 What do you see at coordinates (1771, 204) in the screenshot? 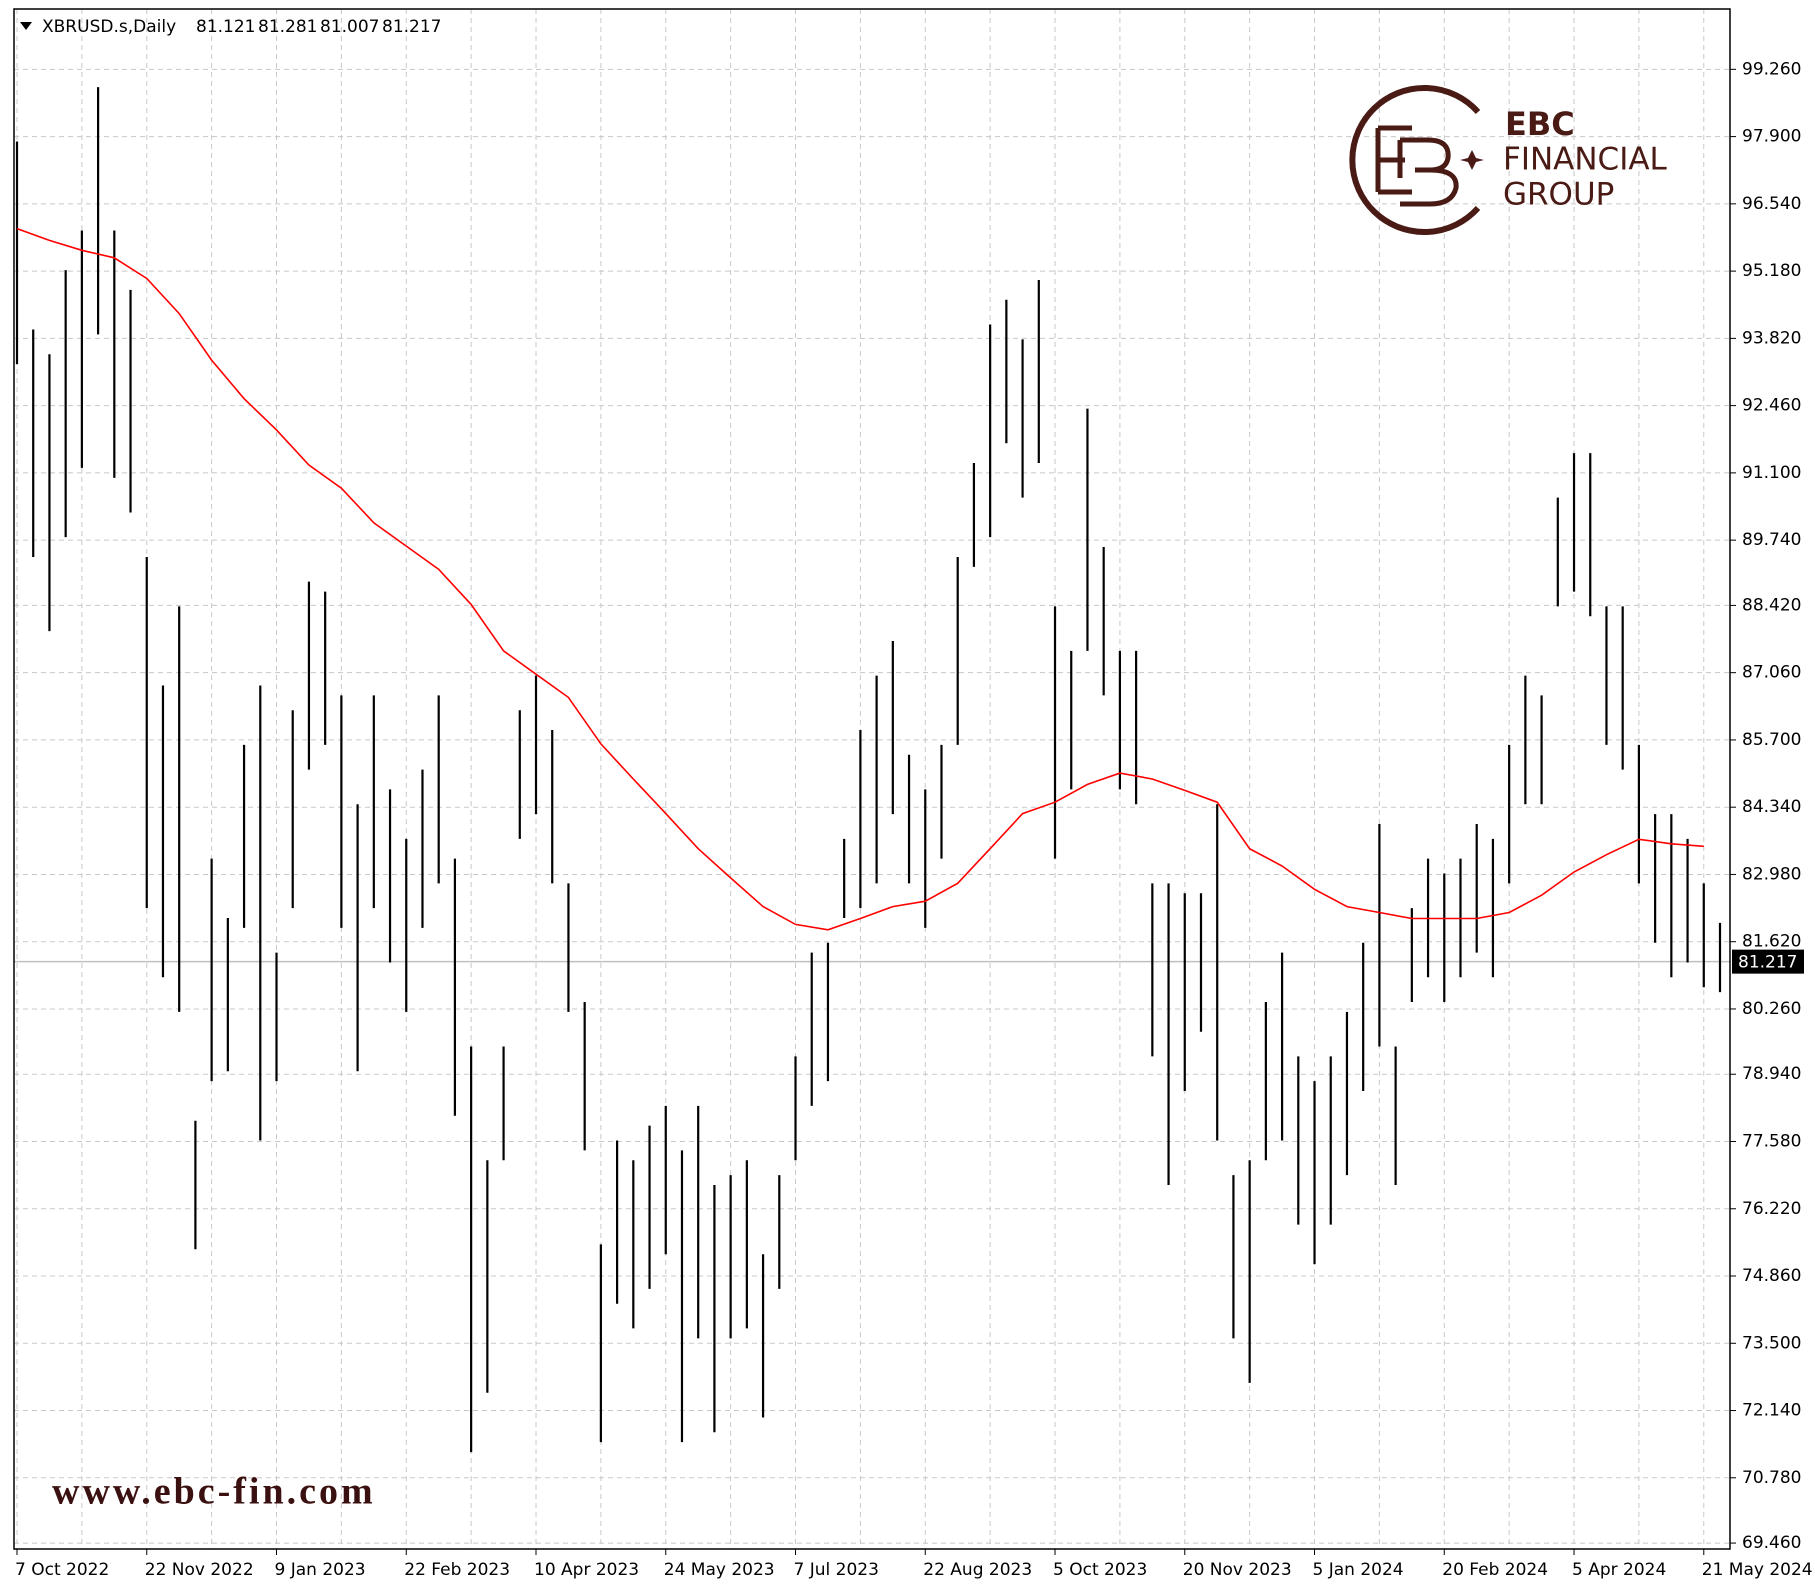
I see `y-tick-label: 96.540` at bounding box center [1771, 204].